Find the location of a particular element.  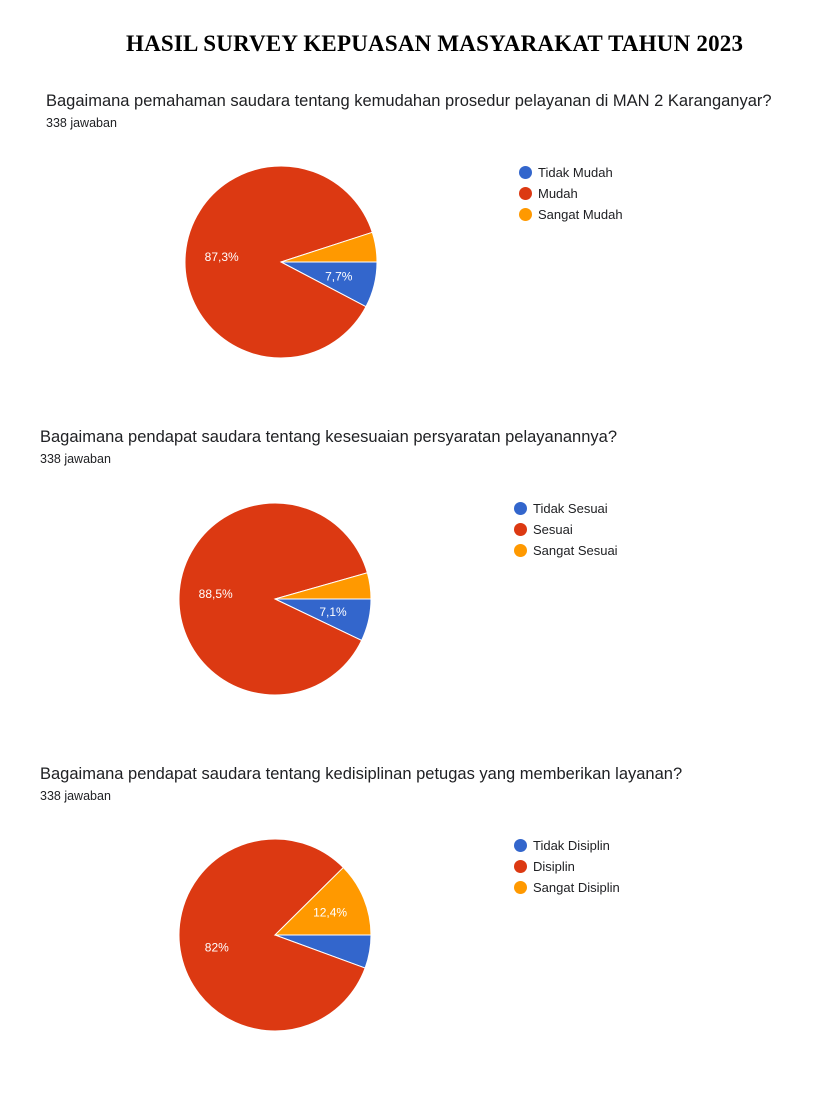

legend-item: Disiplin is located at coordinates (567, 866).